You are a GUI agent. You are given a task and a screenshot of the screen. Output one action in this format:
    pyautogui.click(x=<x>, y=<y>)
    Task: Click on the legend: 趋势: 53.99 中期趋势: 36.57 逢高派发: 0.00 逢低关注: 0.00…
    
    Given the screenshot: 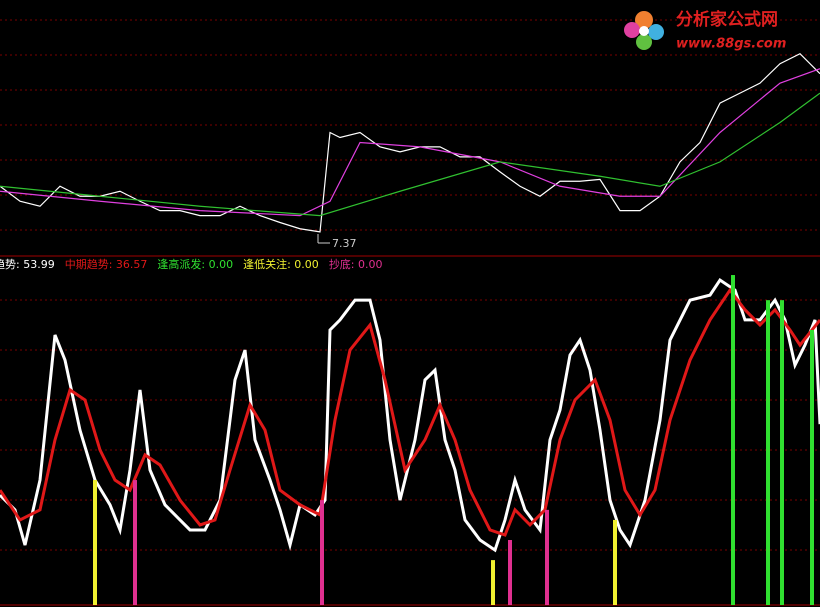 What is the action you would take?
    pyautogui.click(x=191, y=264)
    